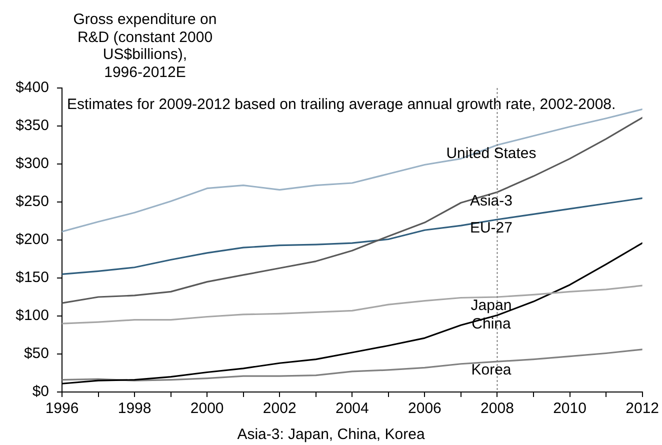 The height and width of the screenshot is (445, 662). What do you see at coordinates (425, 409) in the screenshot?
I see `x-tick-label: 2006` at bounding box center [425, 409].